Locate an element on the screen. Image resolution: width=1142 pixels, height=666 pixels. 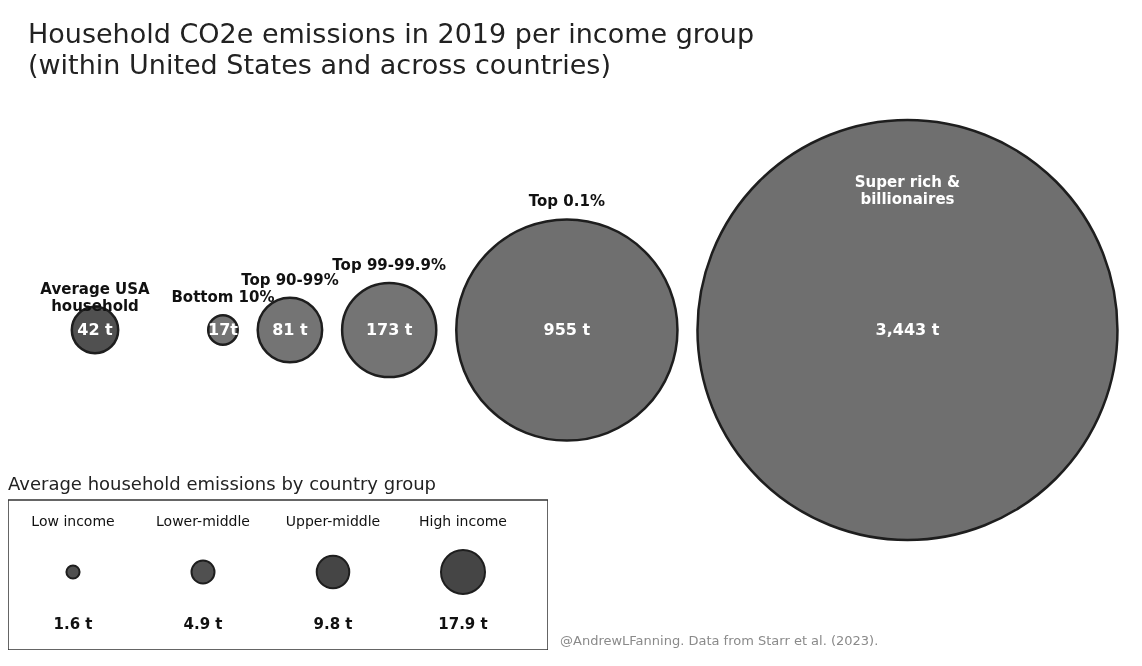
text: (within United States and across countries) is located at coordinates (319, 64).